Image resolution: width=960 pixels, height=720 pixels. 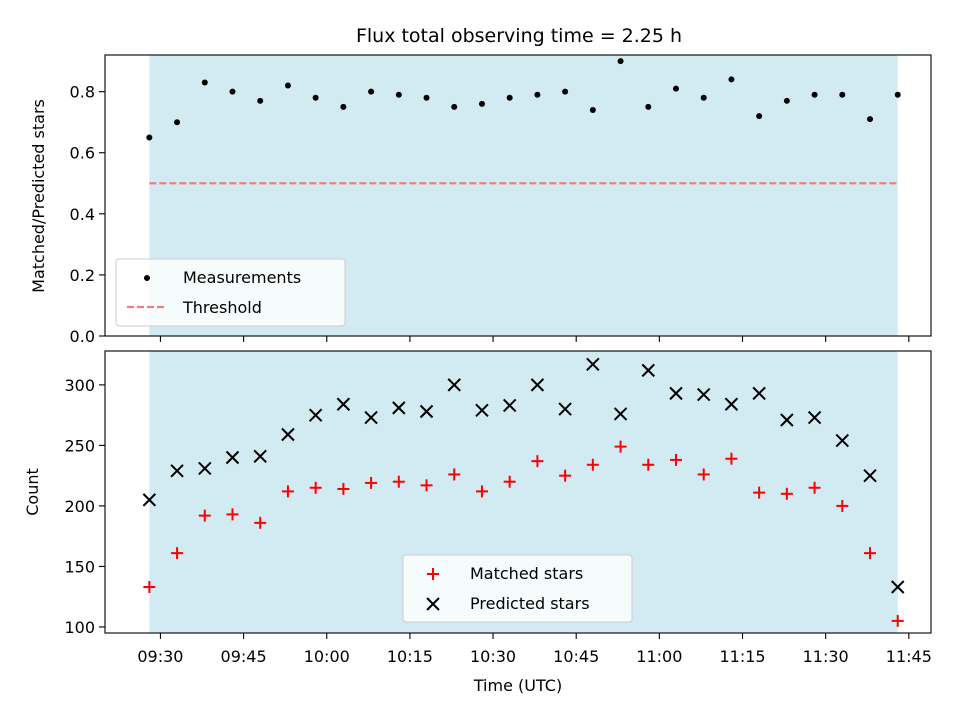 I want to click on x-tick-label: 10:30, so click(x=493, y=656).